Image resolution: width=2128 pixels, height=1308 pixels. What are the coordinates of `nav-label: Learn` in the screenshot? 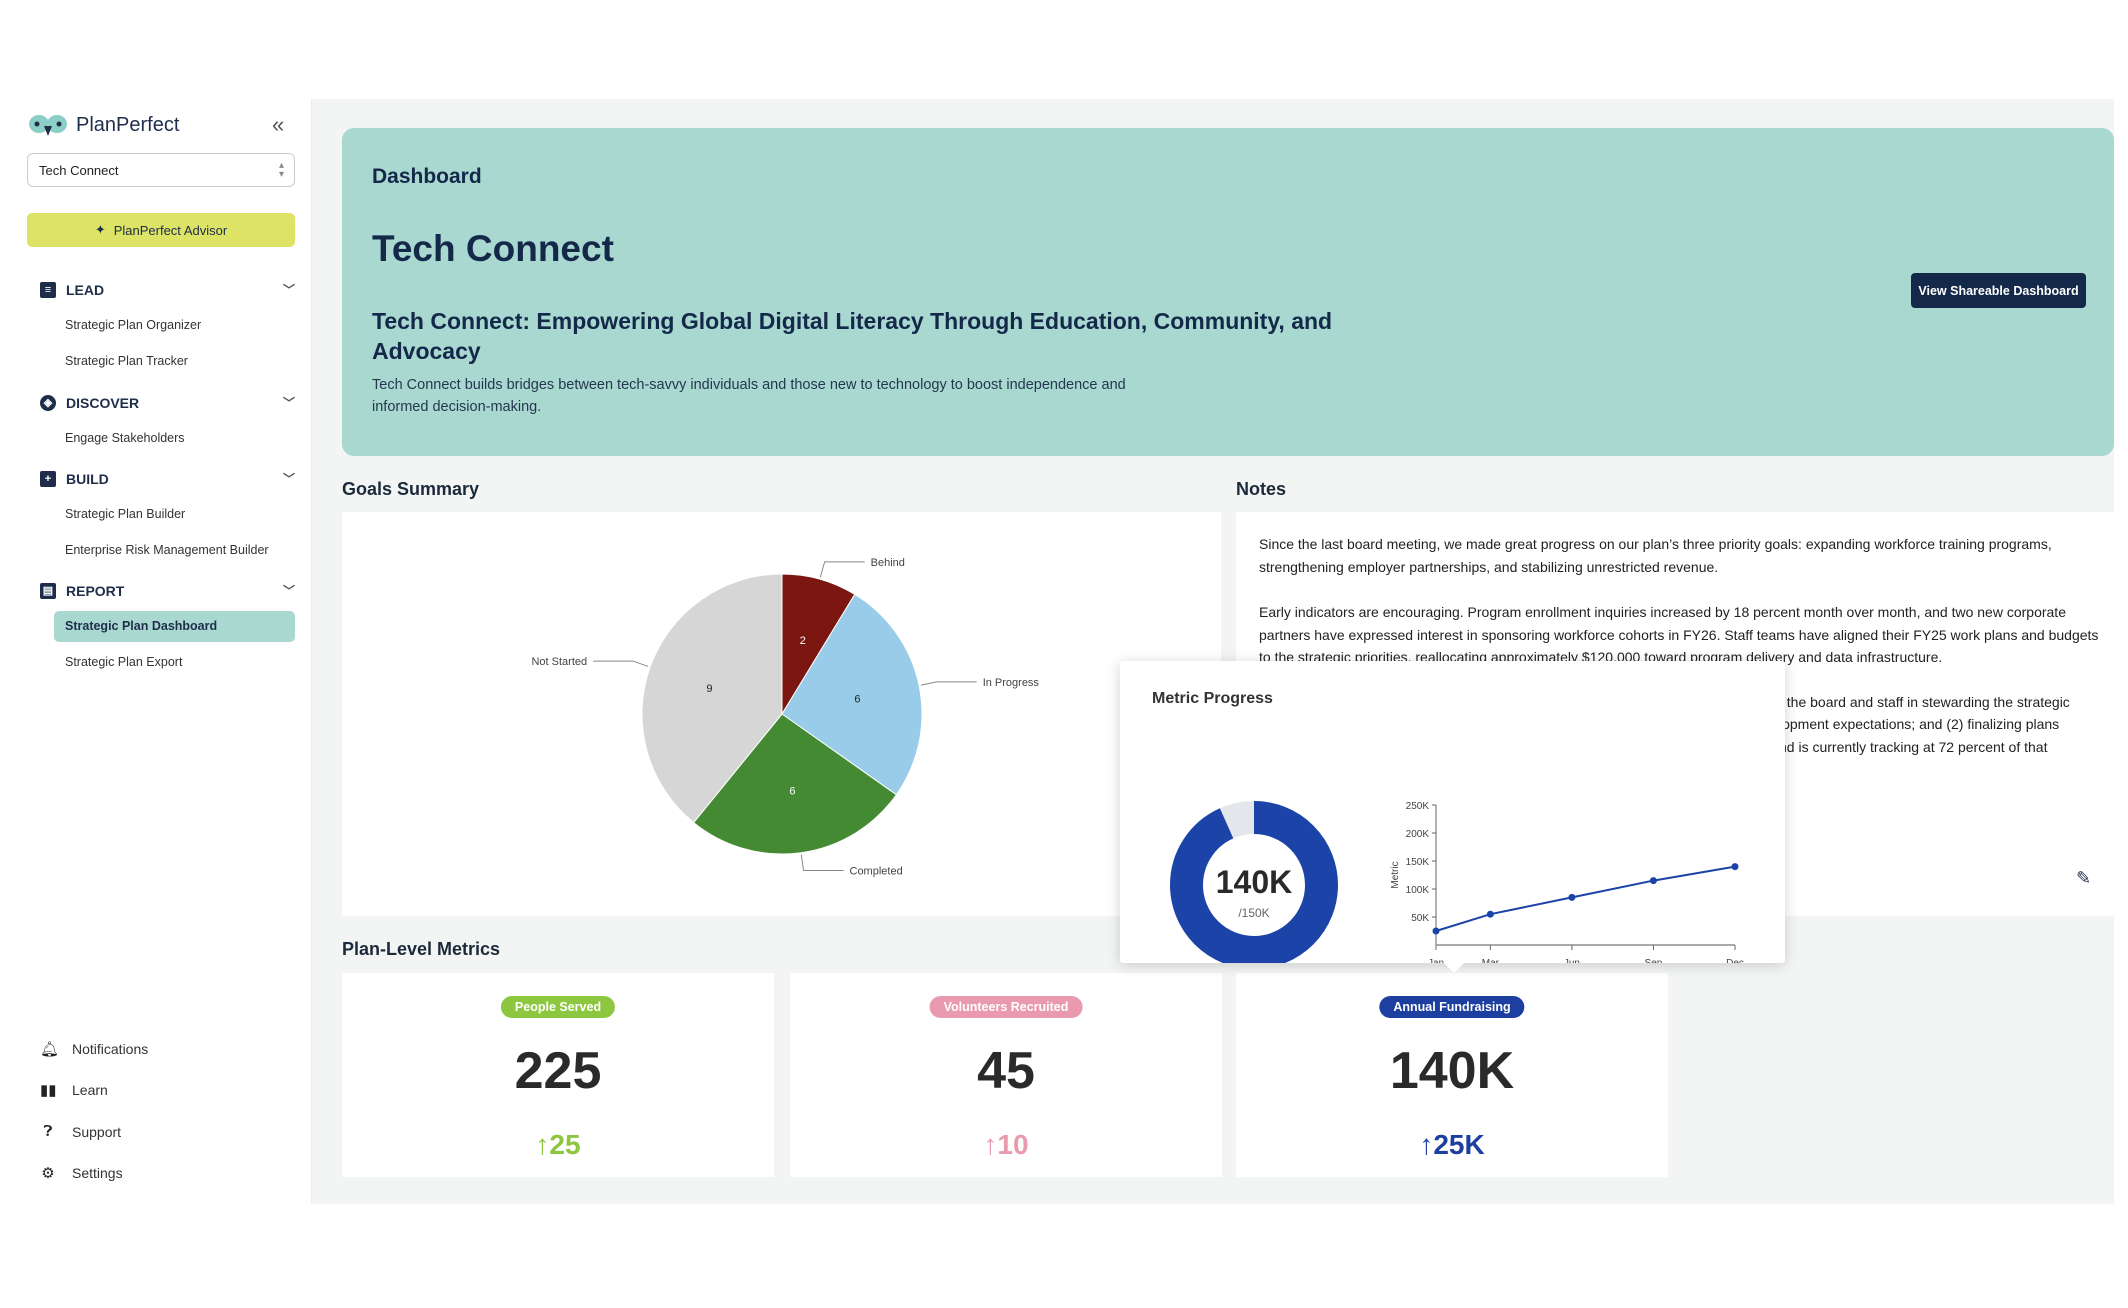 It's located at (90, 1090).